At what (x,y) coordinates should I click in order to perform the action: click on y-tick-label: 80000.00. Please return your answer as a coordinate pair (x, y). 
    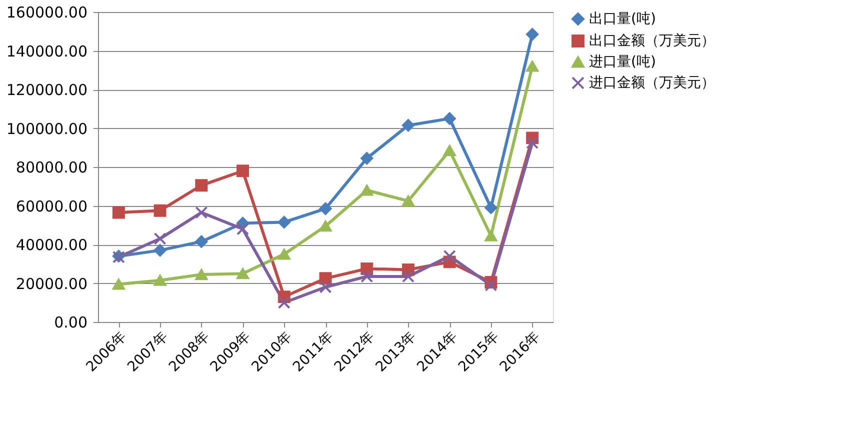
    Looking at the image, I should click on (52, 167).